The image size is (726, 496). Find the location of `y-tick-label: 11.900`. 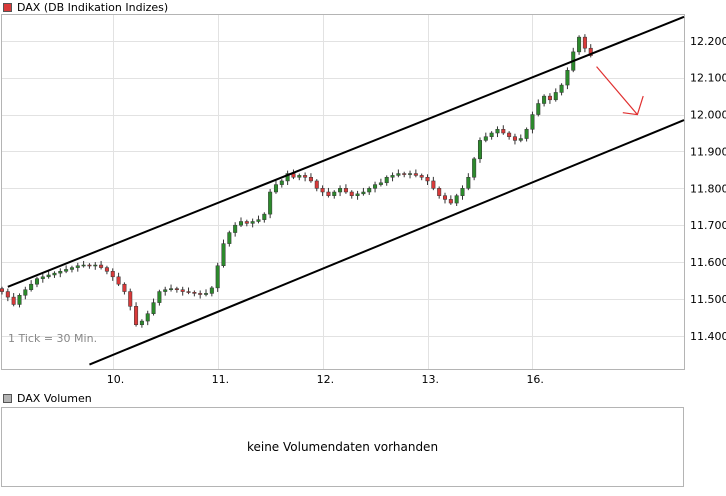

y-tick-label: 11.900 is located at coordinates (708, 151).